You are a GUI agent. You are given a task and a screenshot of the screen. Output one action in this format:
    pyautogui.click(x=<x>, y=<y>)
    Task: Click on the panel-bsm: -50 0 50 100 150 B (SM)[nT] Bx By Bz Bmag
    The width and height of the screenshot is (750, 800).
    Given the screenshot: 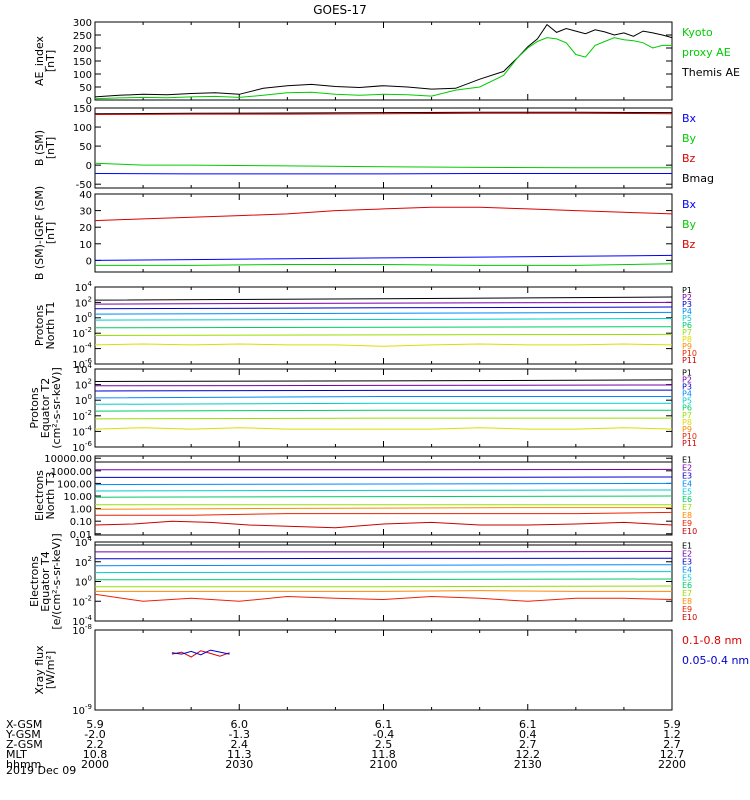 What is the action you would take?
    pyautogui.click(x=373, y=147)
    